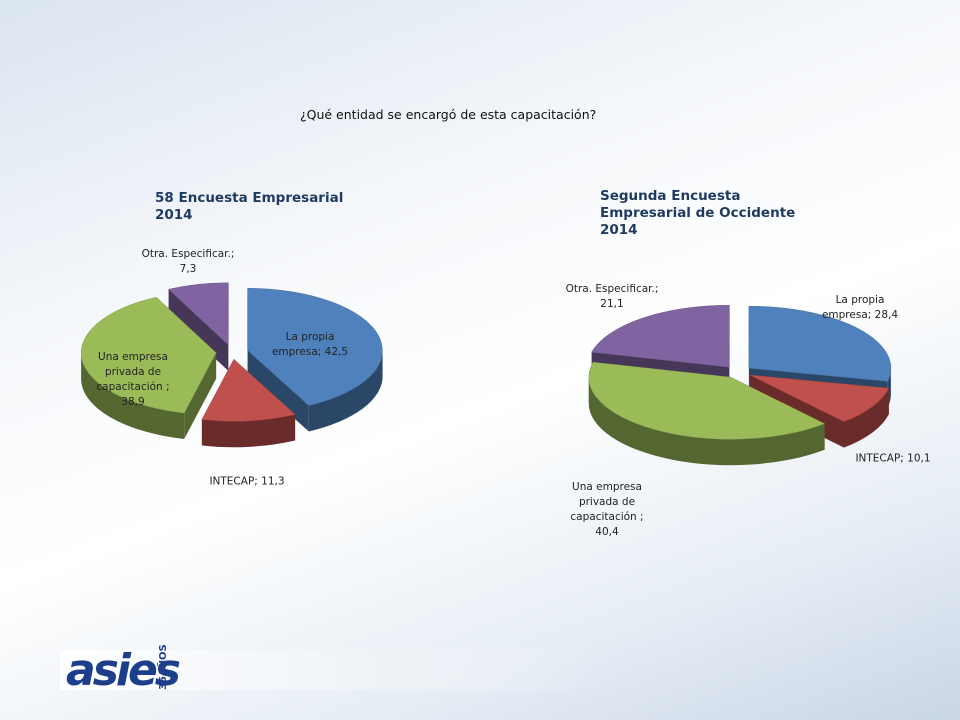  Describe the element at coordinates (163, 667) in the screenshot. I see `logo-badge: 35AÑOS` at that location.